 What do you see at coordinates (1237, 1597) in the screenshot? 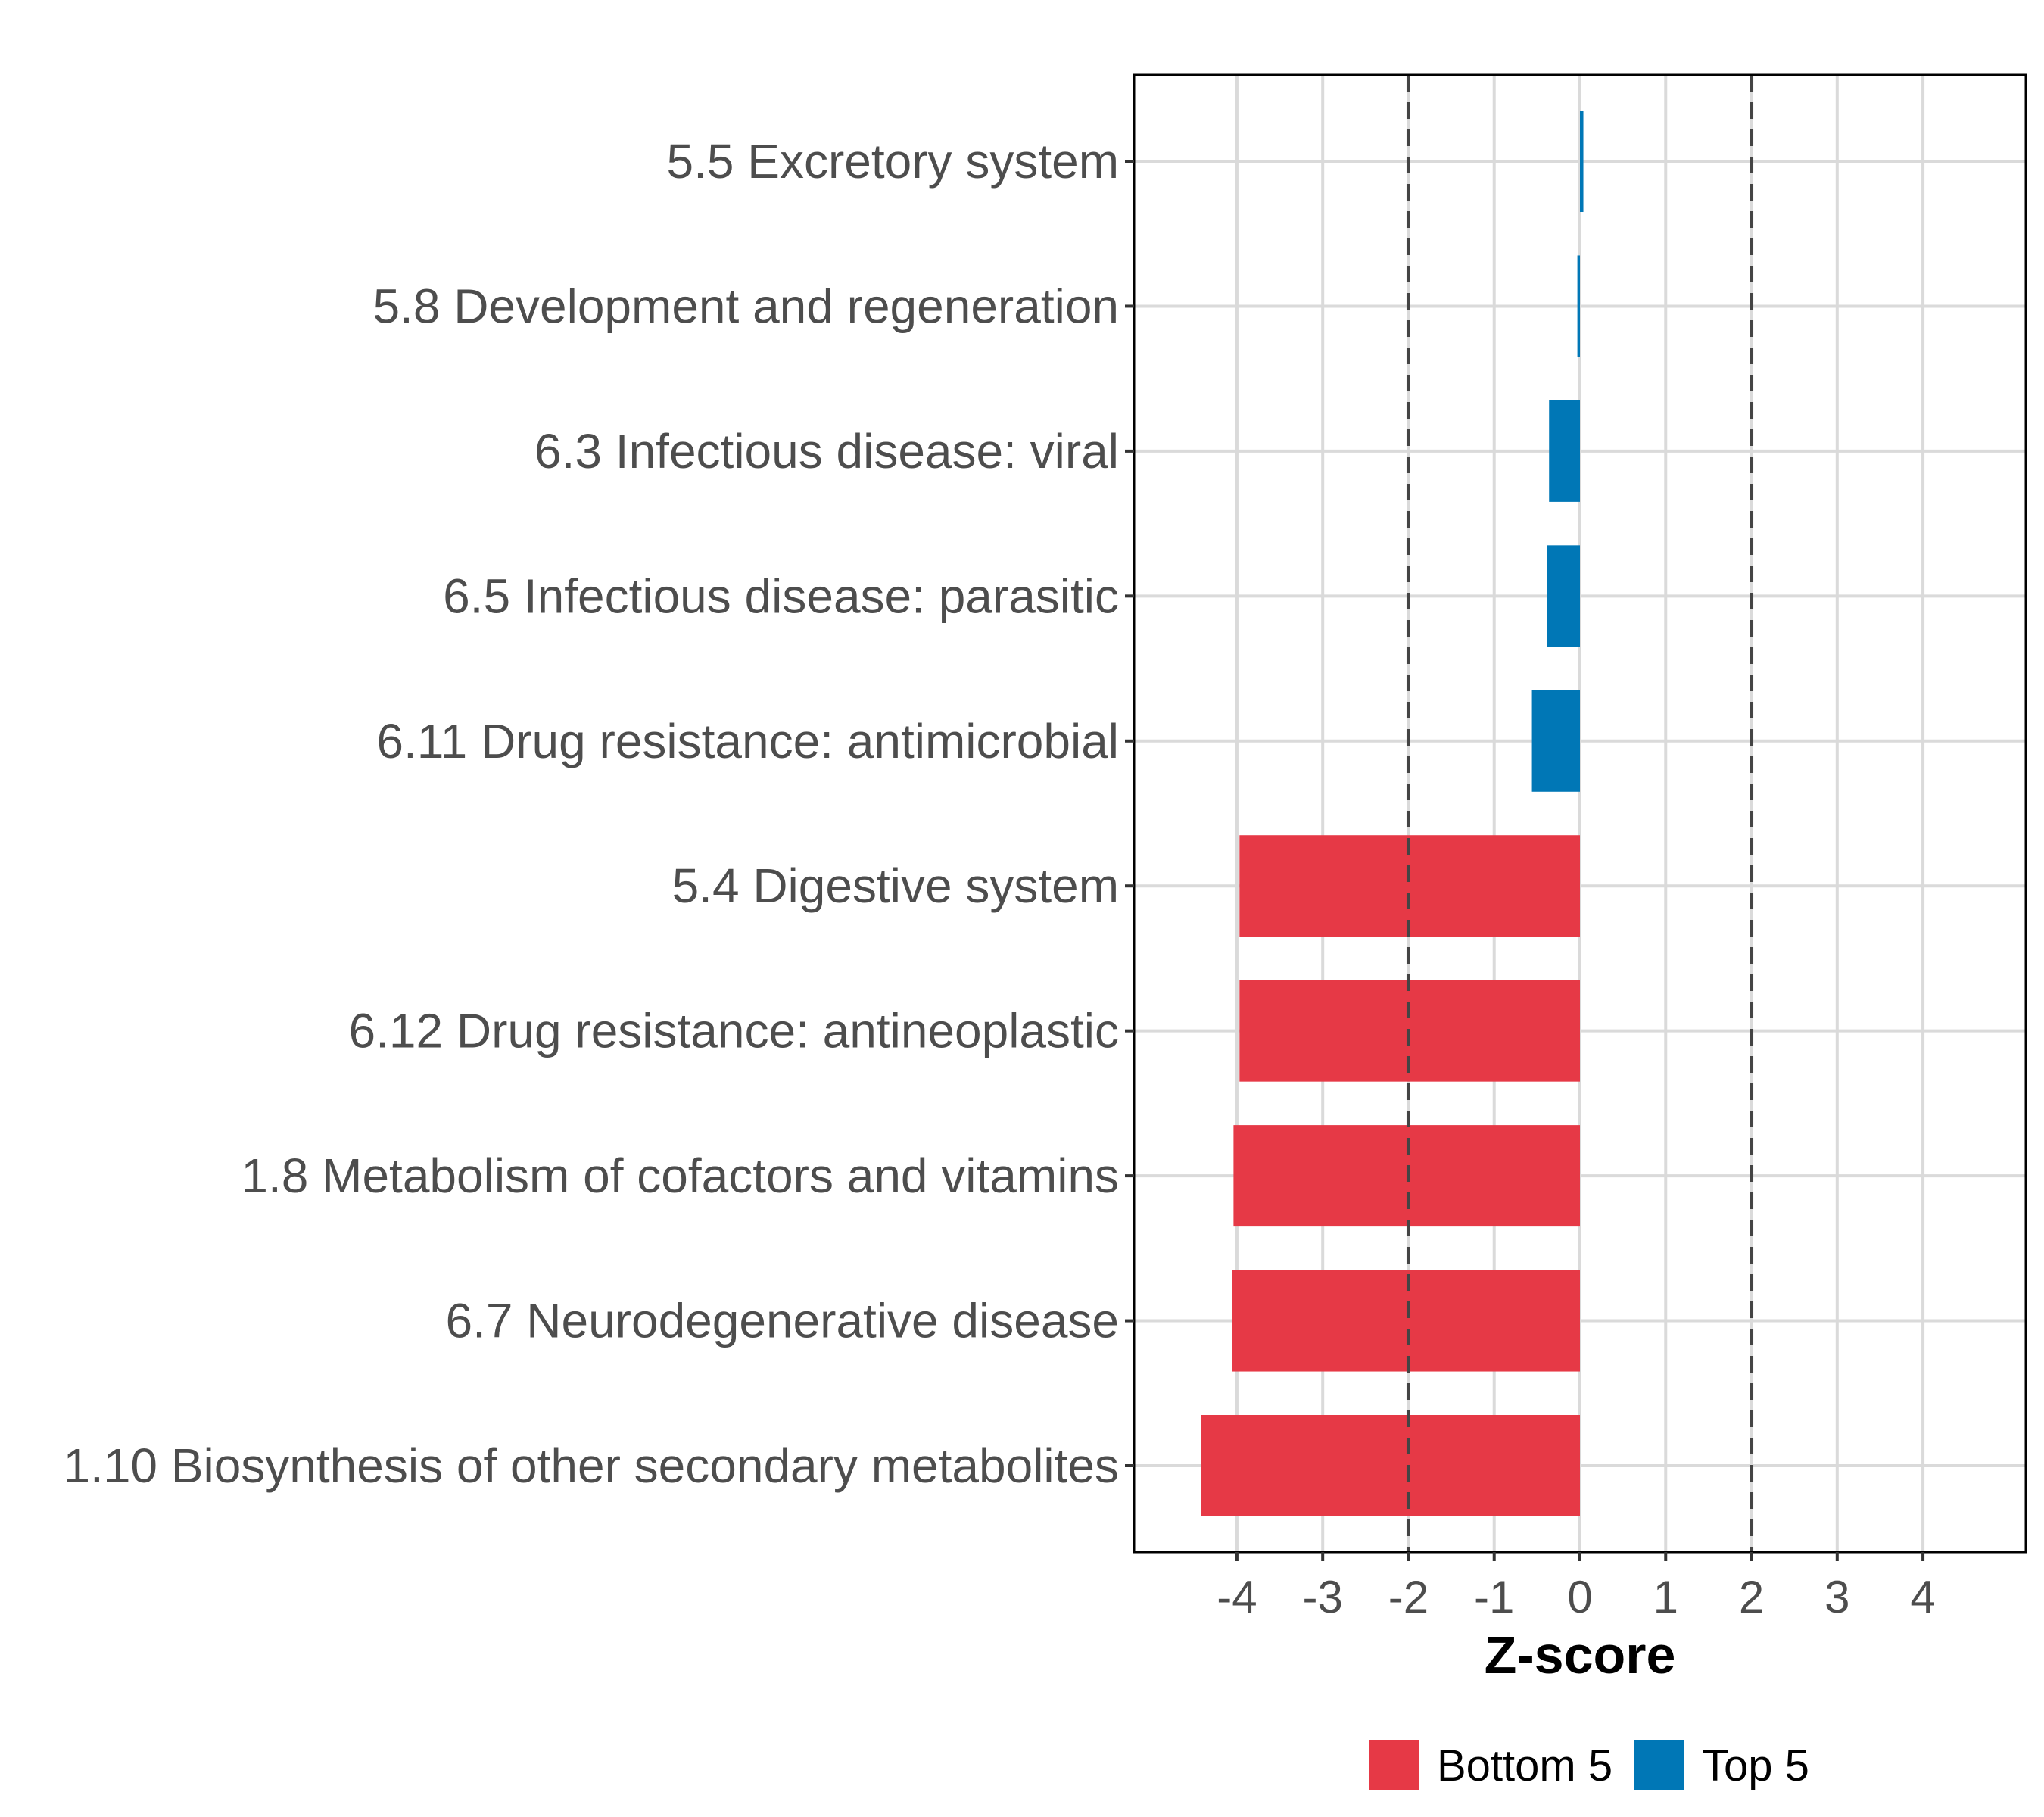
I see `x-tick-label: -4` at bounding box center [1237, 1597].